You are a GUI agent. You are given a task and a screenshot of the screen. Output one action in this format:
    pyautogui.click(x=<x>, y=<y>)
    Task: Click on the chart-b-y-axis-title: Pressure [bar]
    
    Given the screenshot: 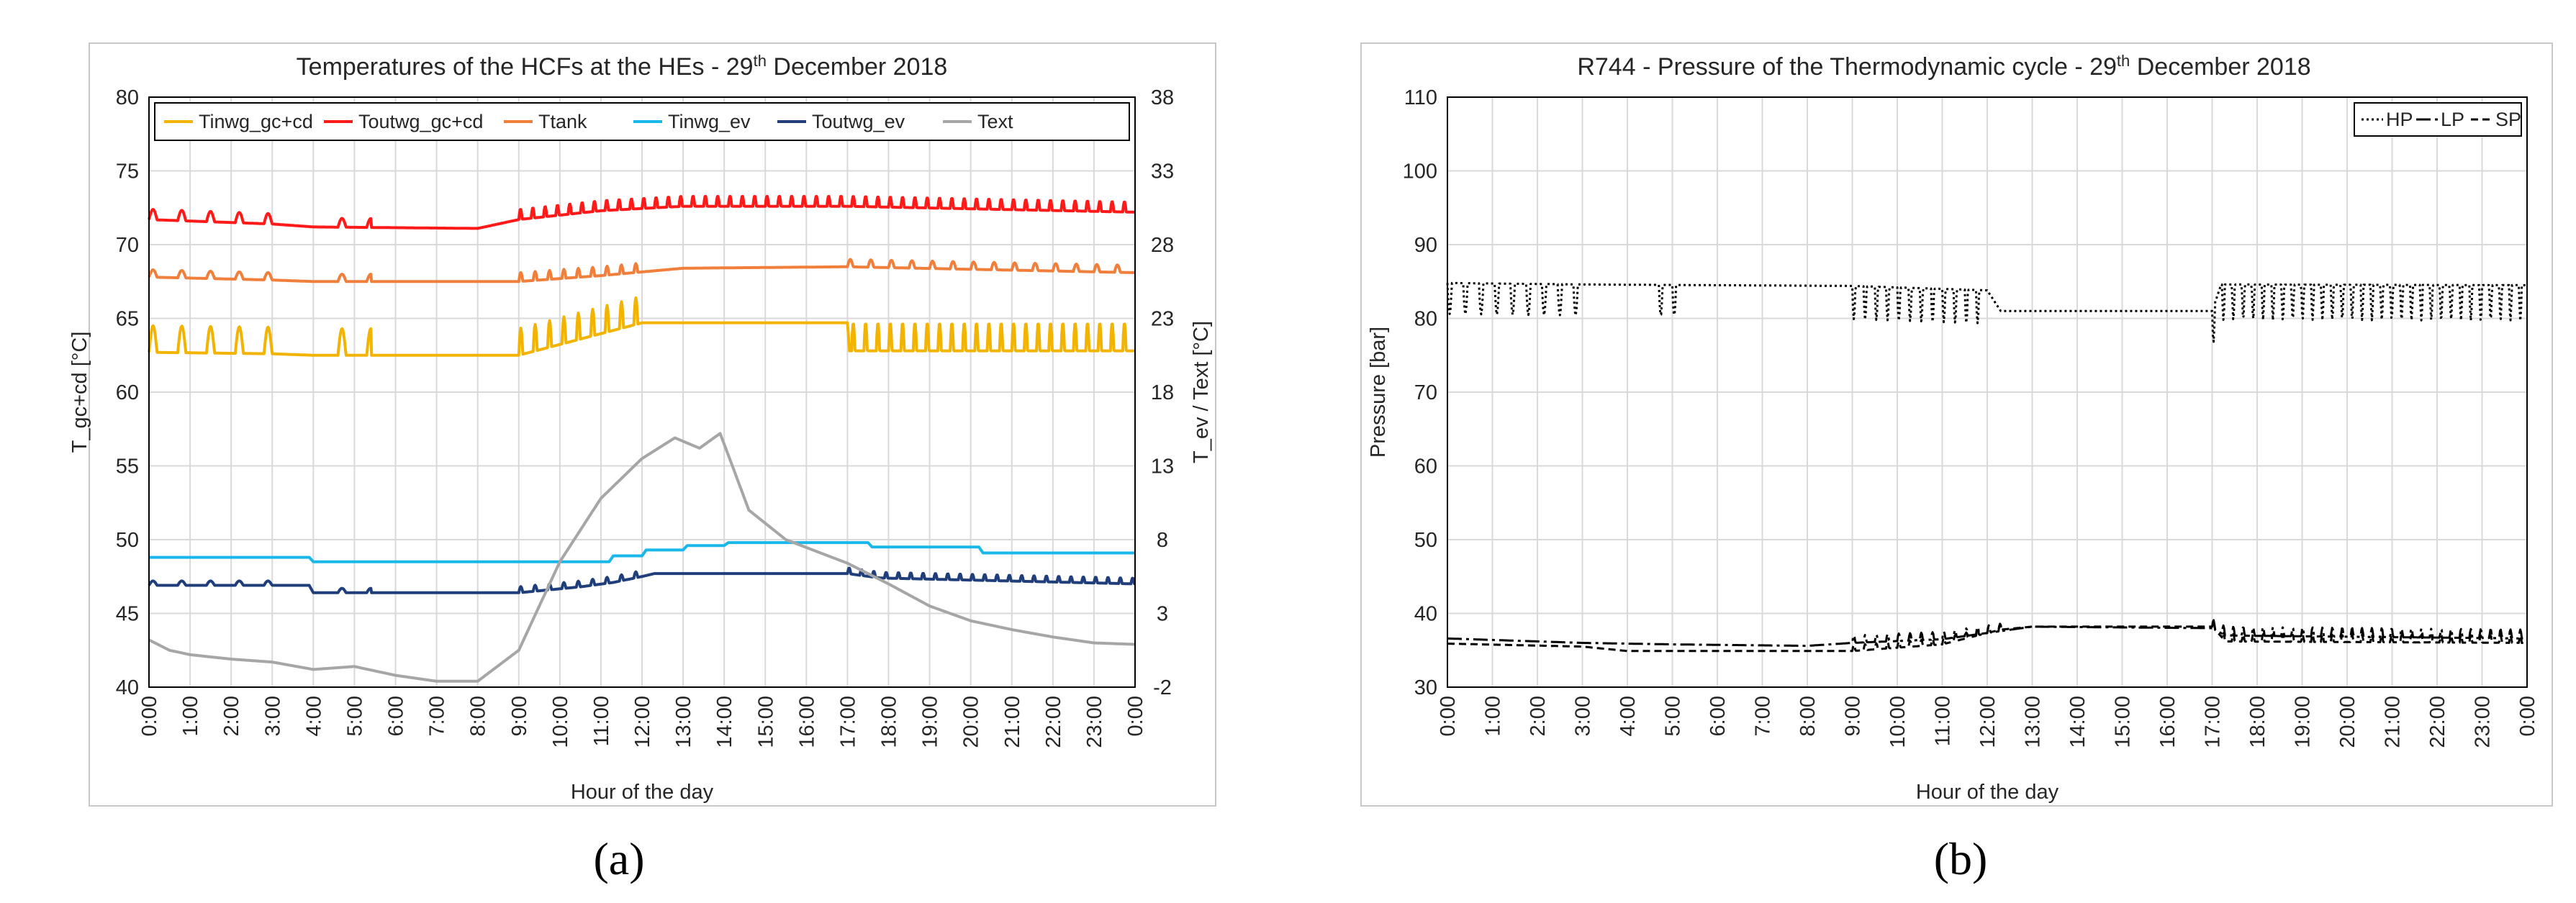 What is the action you would take?
    pyautogui.click(x=1378, y=392)
    